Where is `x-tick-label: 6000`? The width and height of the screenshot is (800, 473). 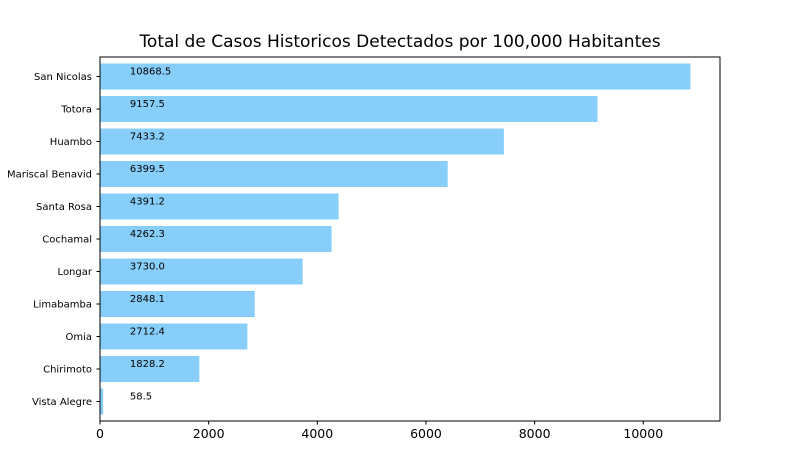
x-tick-label: 6000 is located at coordinates (426, 433).